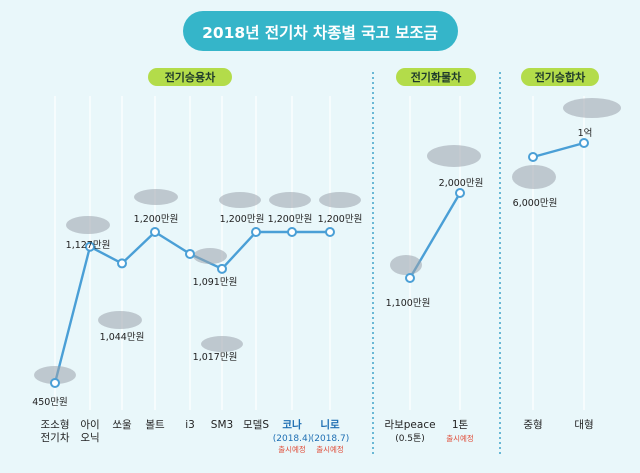 Image resolution: width=640 pixels, height=473 pixels. Describe the element at coordinates (55, 425) in the screenshot. I see `tick-label: 조소형` at that location.